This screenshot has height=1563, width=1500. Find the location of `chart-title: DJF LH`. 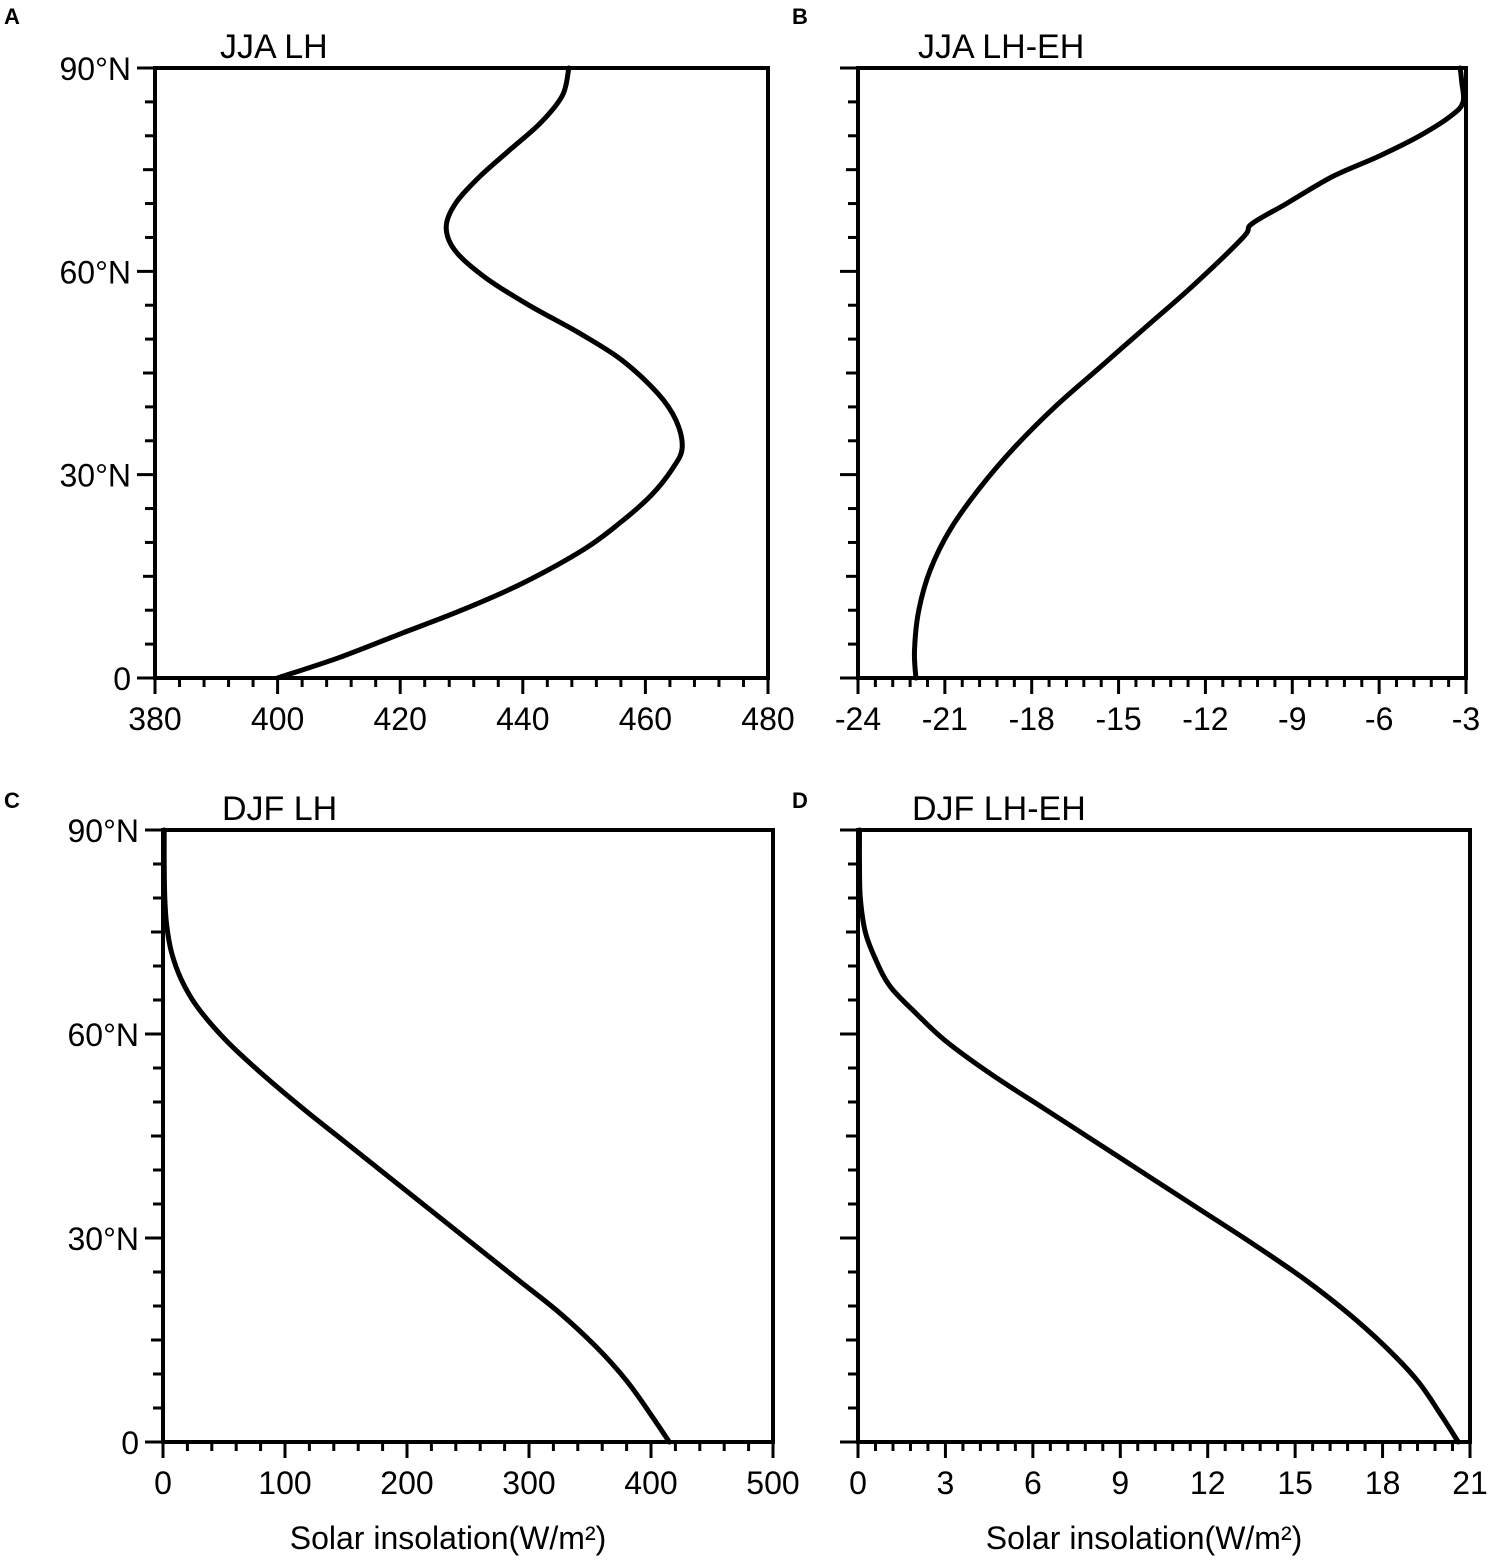

chart-title: DJF LH is located at coordinates (279, 809).